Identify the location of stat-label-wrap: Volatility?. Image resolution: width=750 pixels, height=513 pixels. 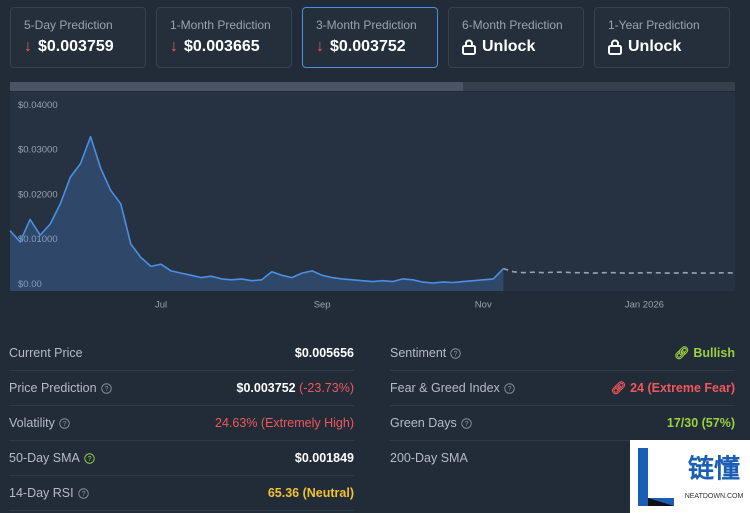
(39, 423).